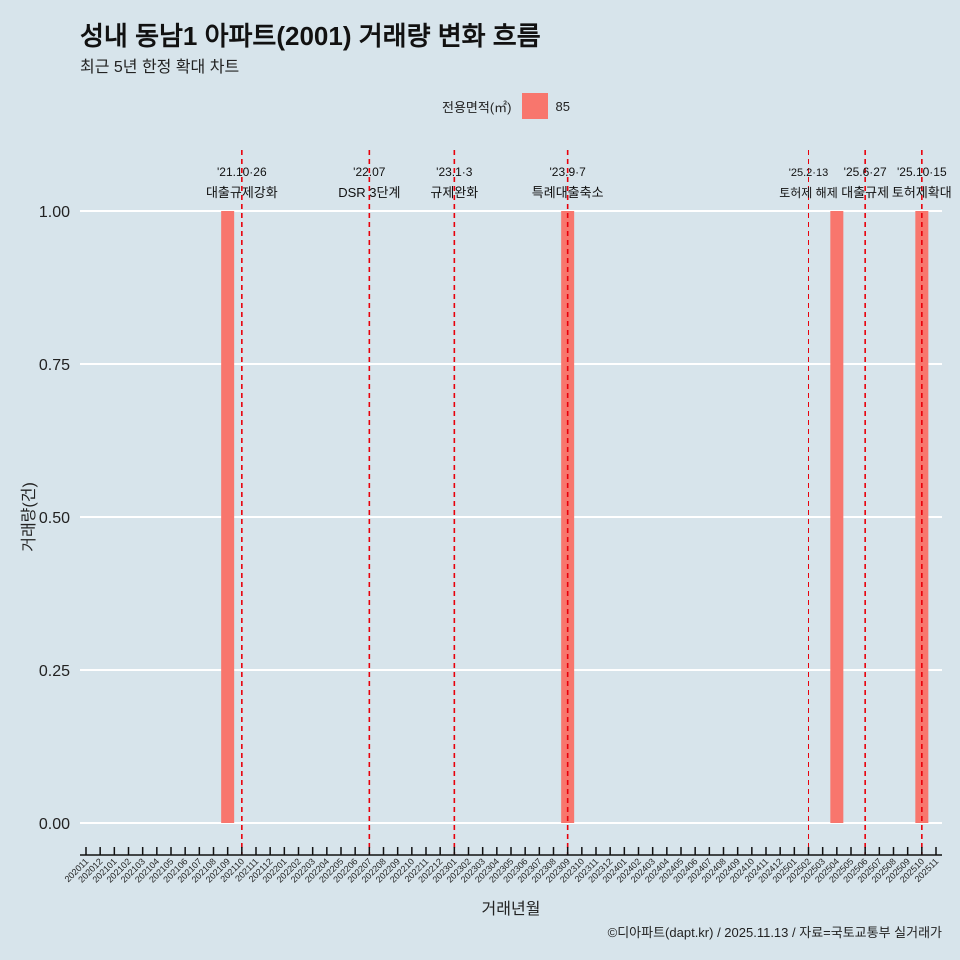 This screenshot has width=960, height=960. What do you see at coordinates (865, 192) in the screenshot?
I see `event-label: 대출규제` at bounding box center [865, 192].